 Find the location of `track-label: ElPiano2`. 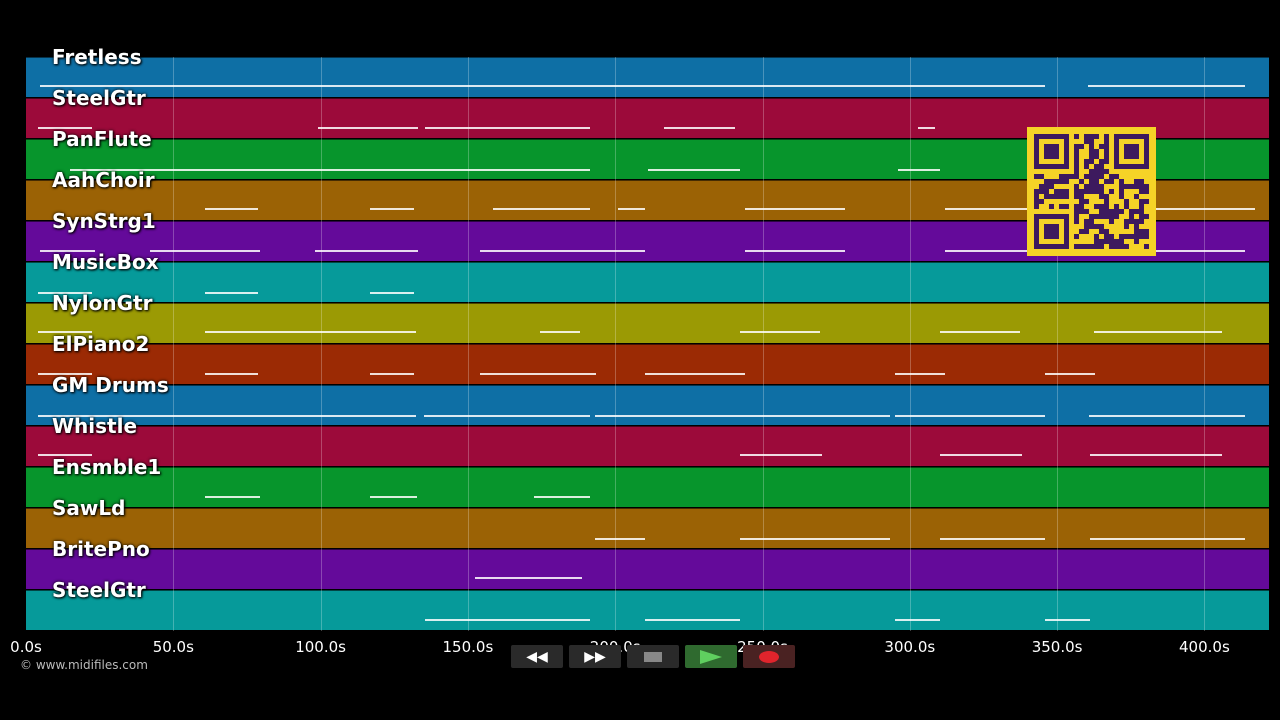

track-label: ElPiano2 is located at coordinates (101, 344).